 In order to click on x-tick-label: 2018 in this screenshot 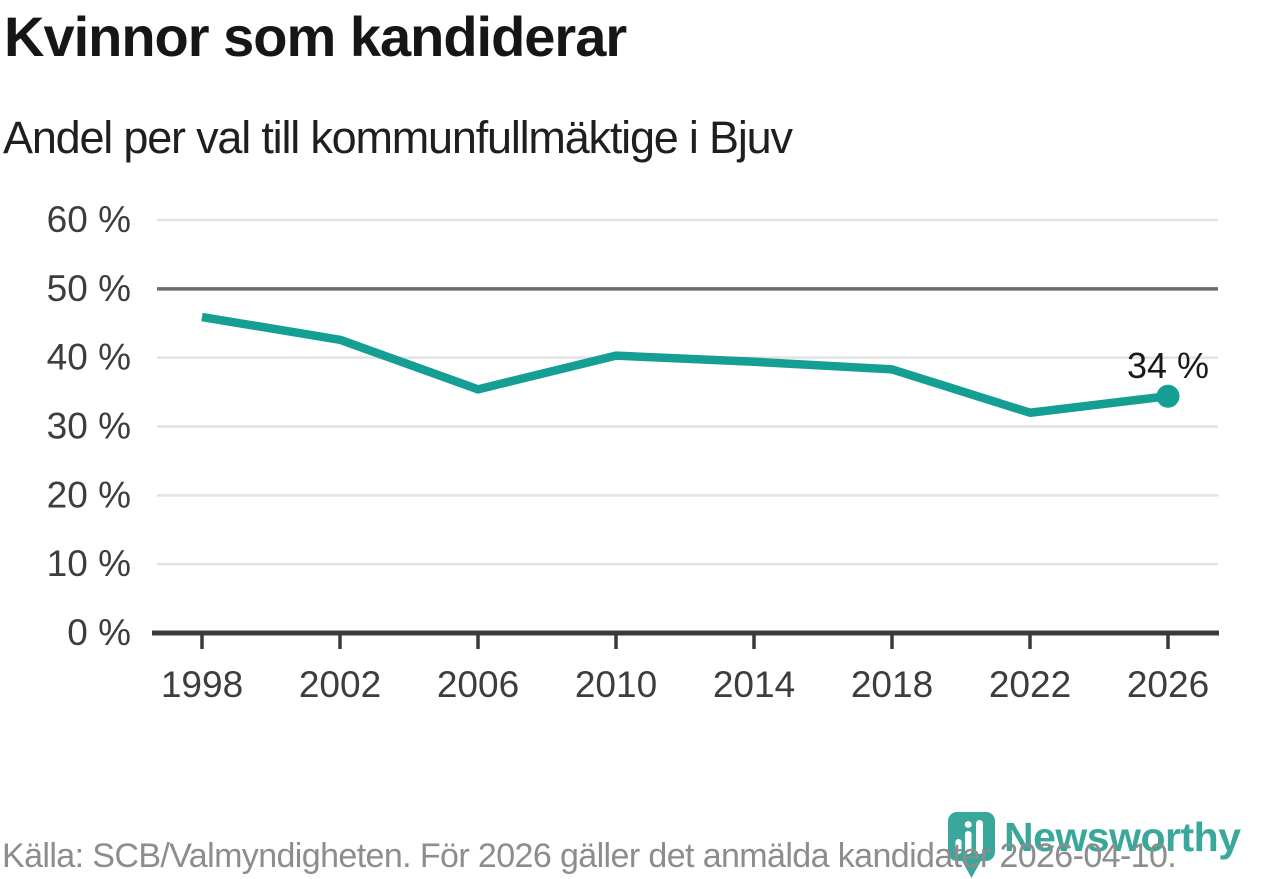, I will do `click(892, 684)`.